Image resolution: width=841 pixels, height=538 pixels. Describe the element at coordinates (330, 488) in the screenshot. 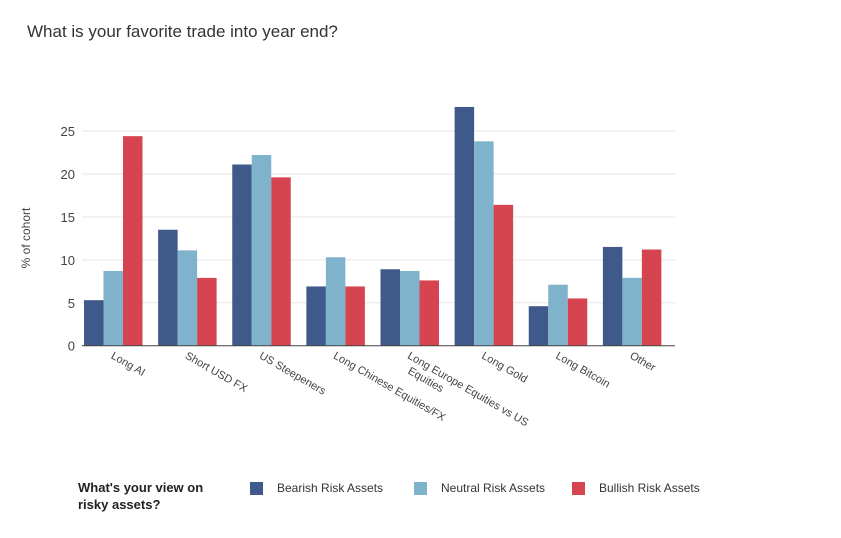

I see `legend-label: Bearish Risk Assets` at that location.